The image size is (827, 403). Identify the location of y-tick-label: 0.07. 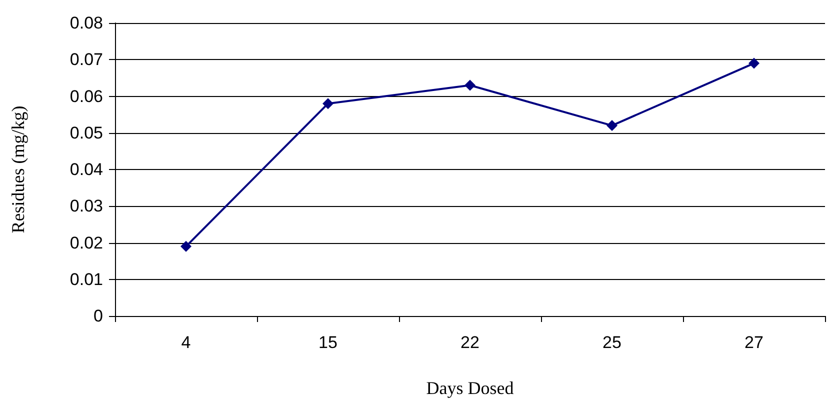
(86, 60).